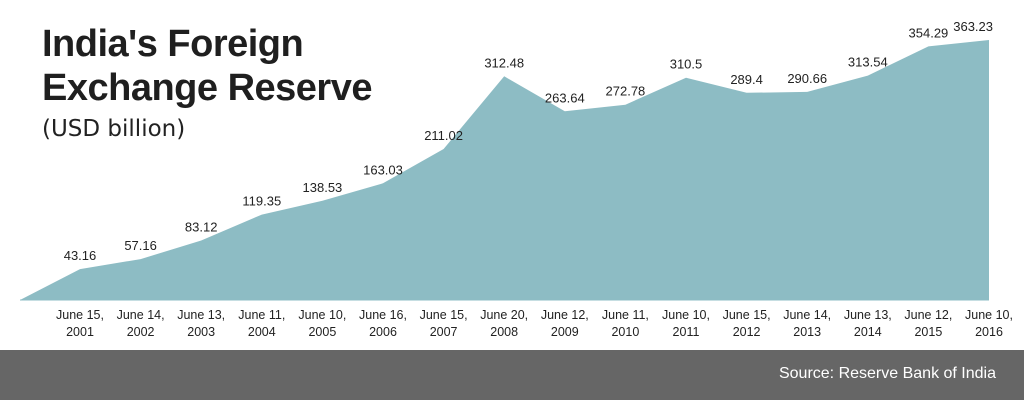  What do you see at coordinates (686, 323) in the screenshot?
I see `x-tick-label: June 10, 2011` at bounding box center [686, 323].